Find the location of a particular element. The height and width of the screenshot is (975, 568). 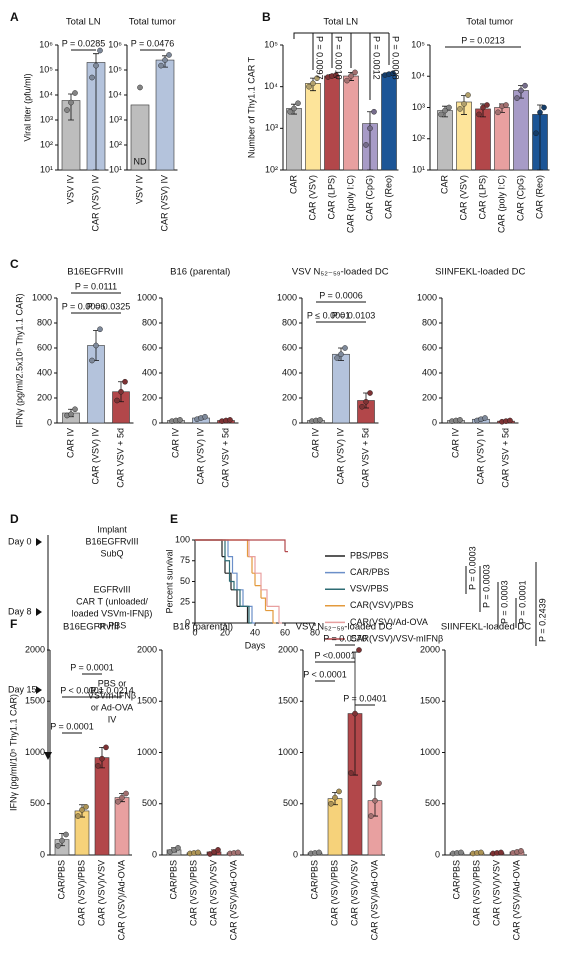

y-tick-label: 1500 is located at coordinates (35, 701).